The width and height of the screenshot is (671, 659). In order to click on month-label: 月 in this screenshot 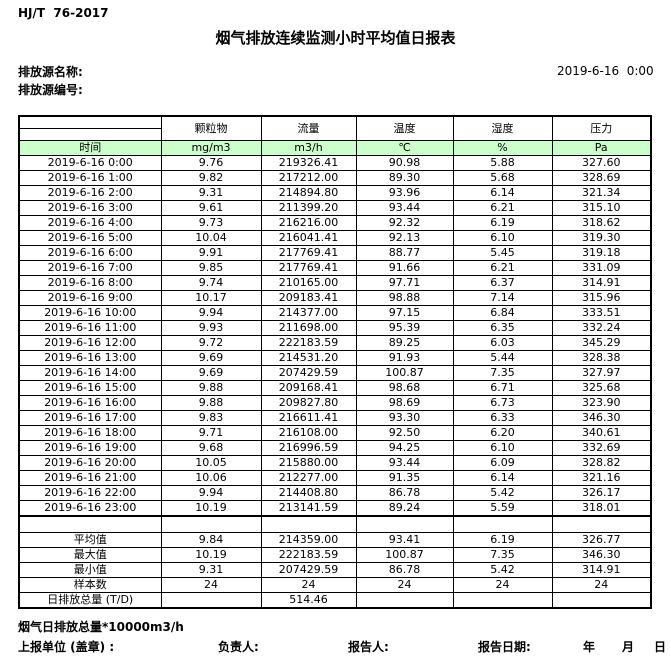, I will do `click(628, 647)`.